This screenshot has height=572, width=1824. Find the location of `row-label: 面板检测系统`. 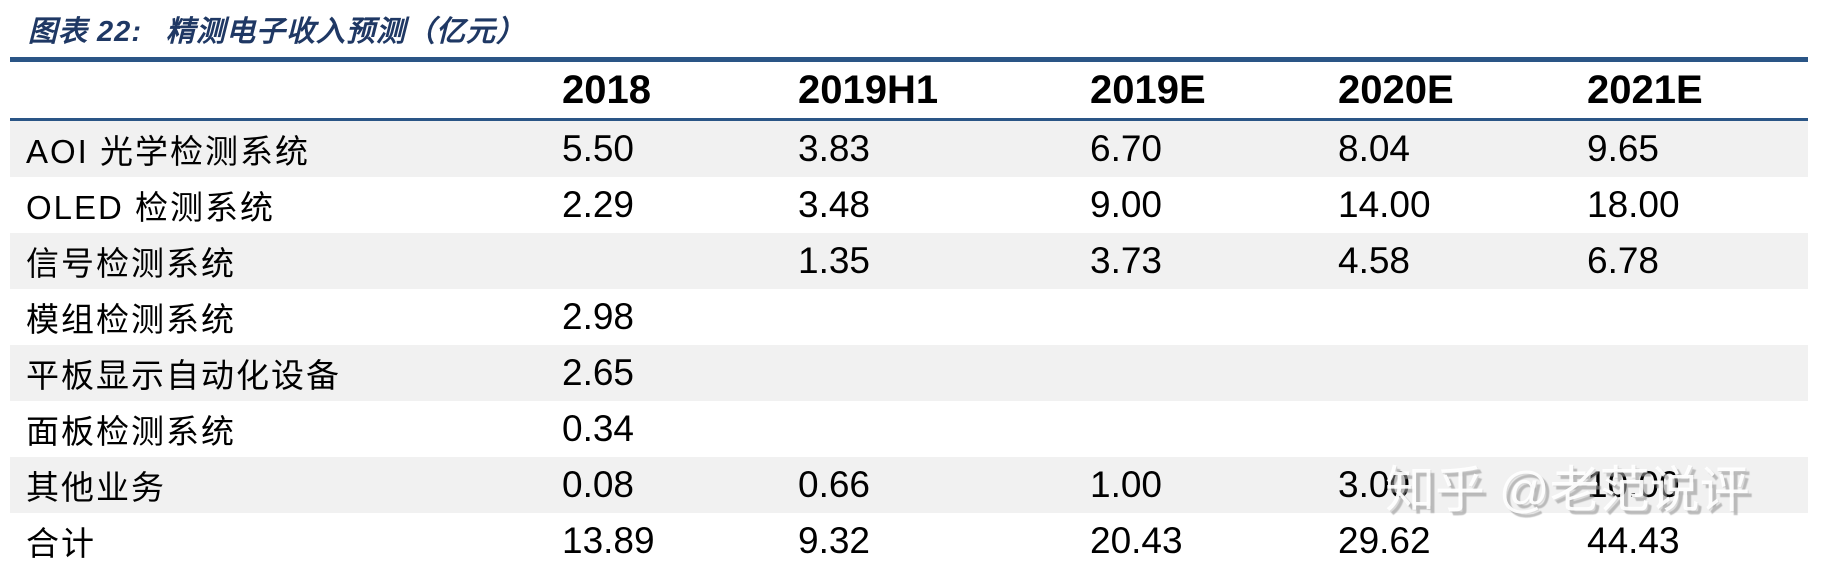

row-label: 面板检测系统 is located at coordinates (131, 431).